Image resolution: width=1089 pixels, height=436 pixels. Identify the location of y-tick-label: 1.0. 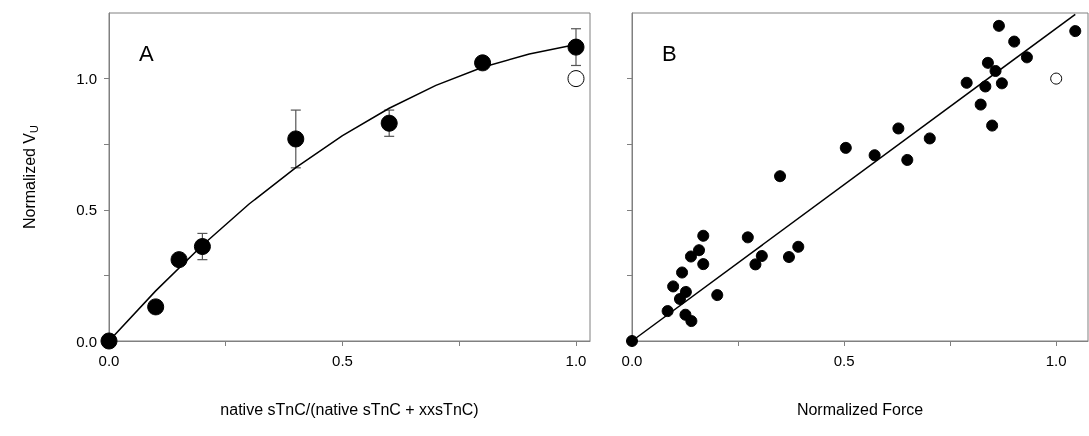
(86, 79).